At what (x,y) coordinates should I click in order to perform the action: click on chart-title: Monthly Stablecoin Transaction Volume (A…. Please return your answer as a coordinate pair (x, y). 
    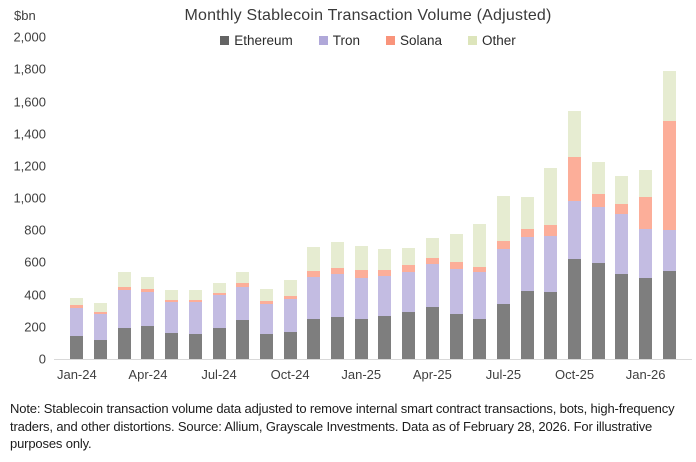
    Looking at the image, I should click on (368, 15).